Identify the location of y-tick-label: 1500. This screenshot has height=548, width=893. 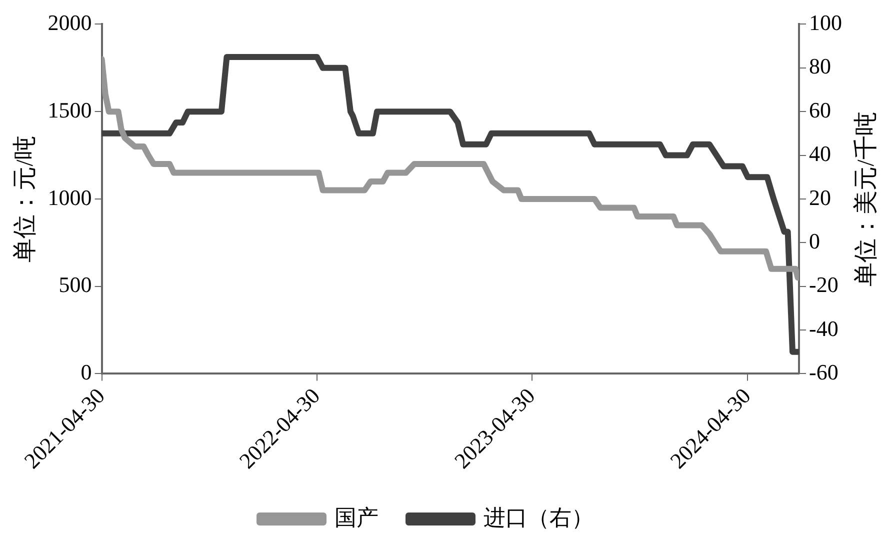
(70, 109).